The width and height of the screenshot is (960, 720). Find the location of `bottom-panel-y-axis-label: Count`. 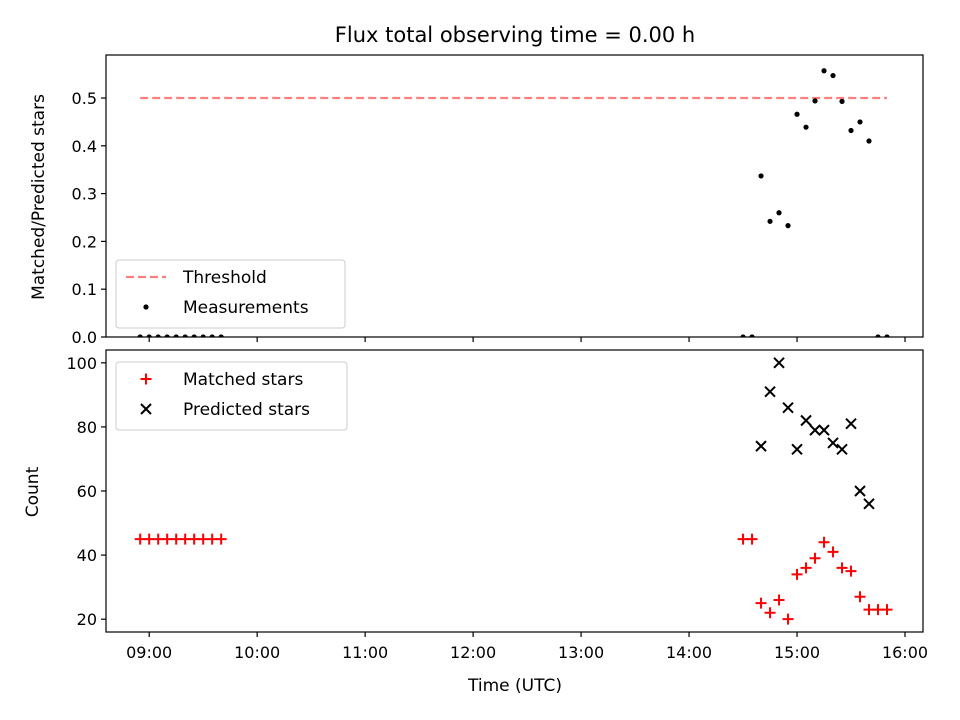

bottom-panel-y-axis-label: Count is located at coordinates (33, 491).